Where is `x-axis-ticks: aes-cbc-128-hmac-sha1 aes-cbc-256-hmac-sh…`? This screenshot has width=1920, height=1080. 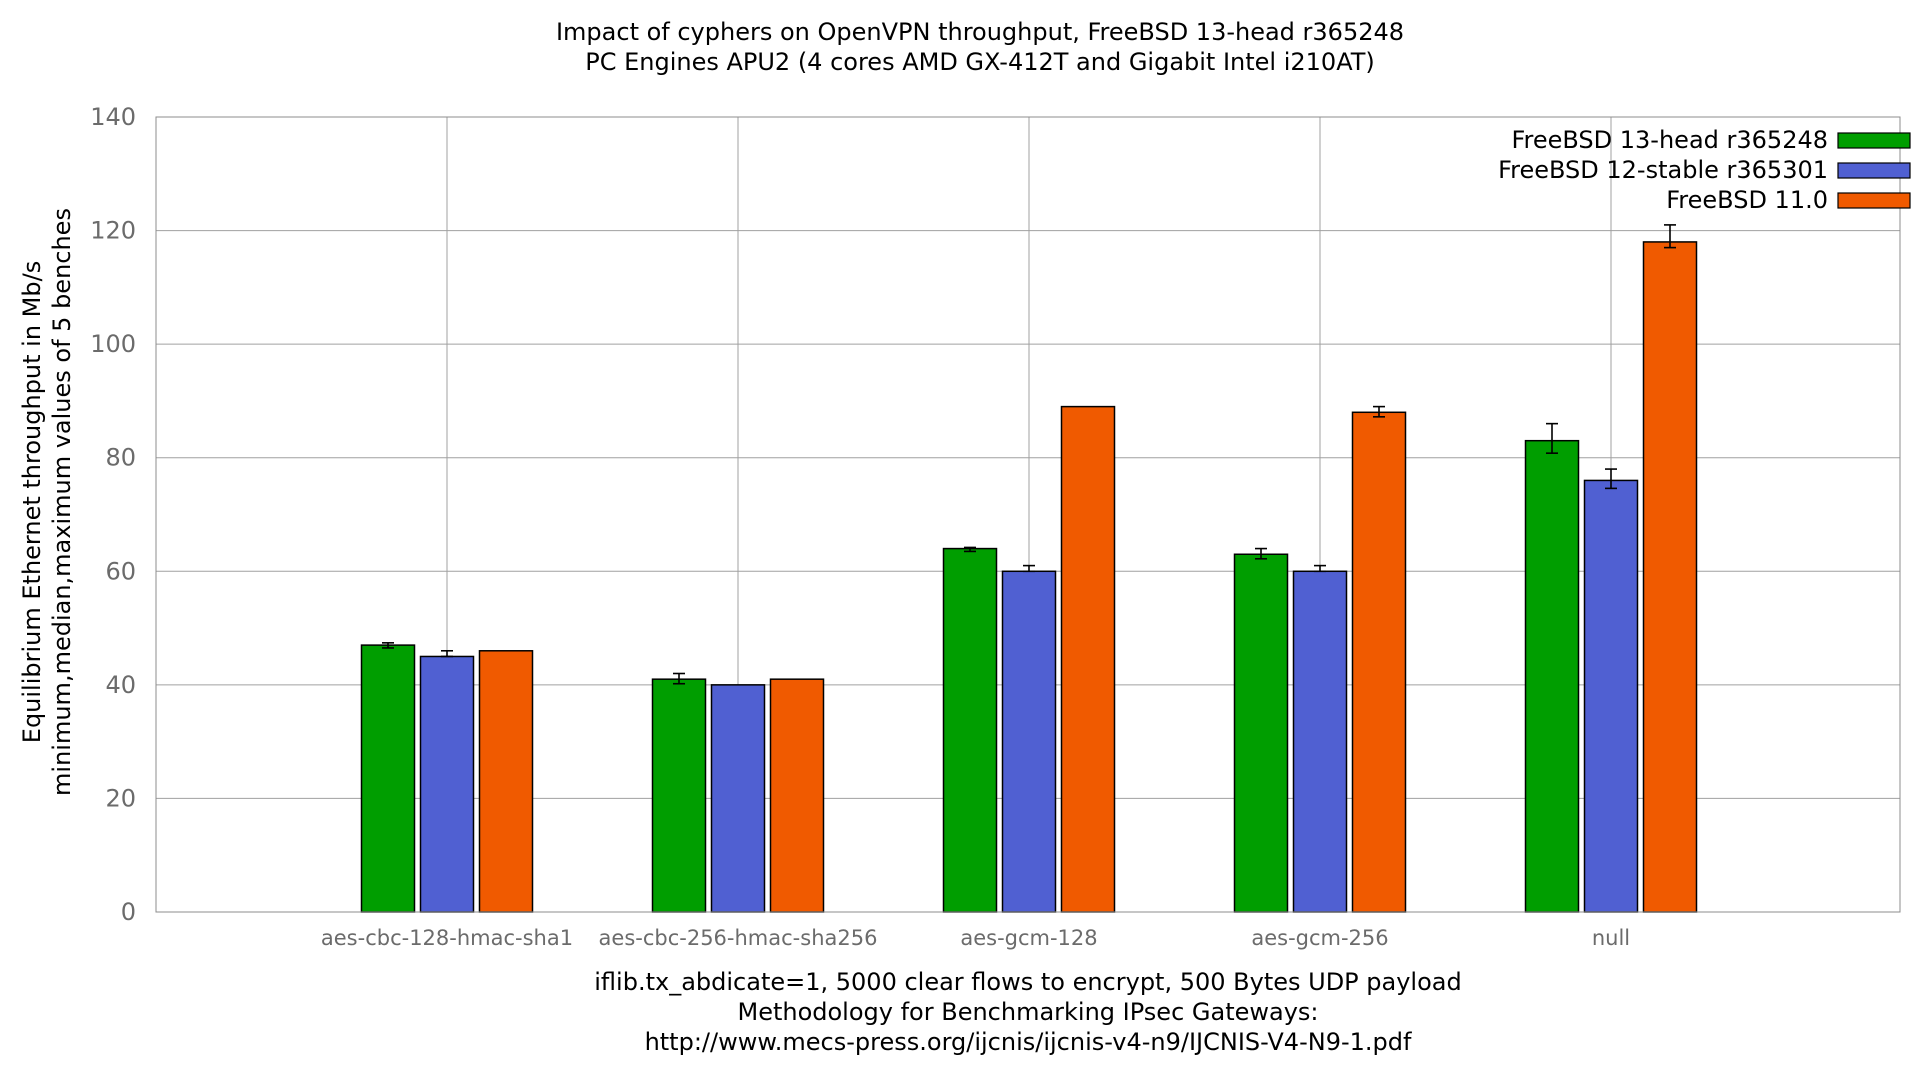
x-axis-ticks: aes-cbc-128-hmac-sha1 aes-cbc-256-hmac-sh… is located at coordinates (975, 938).